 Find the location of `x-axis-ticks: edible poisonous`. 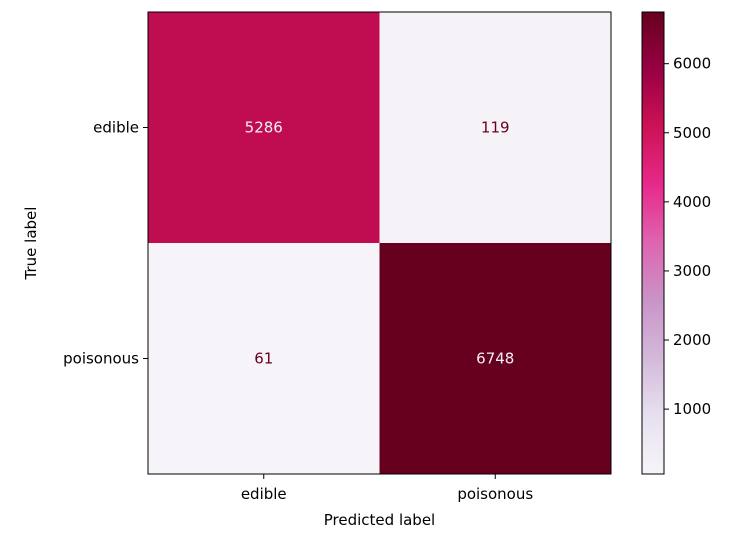

x-axis-ticks: edible poisonous is located at coordinates (387, 488).